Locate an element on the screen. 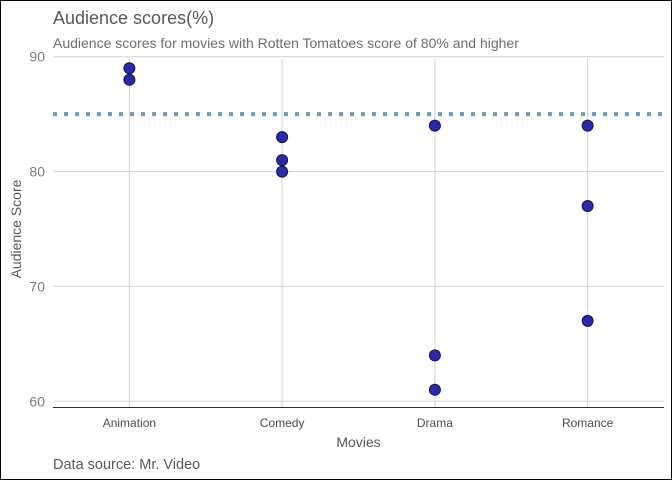  chart-caption: Data source: Mr. Video is located at coordinates (127, 465).